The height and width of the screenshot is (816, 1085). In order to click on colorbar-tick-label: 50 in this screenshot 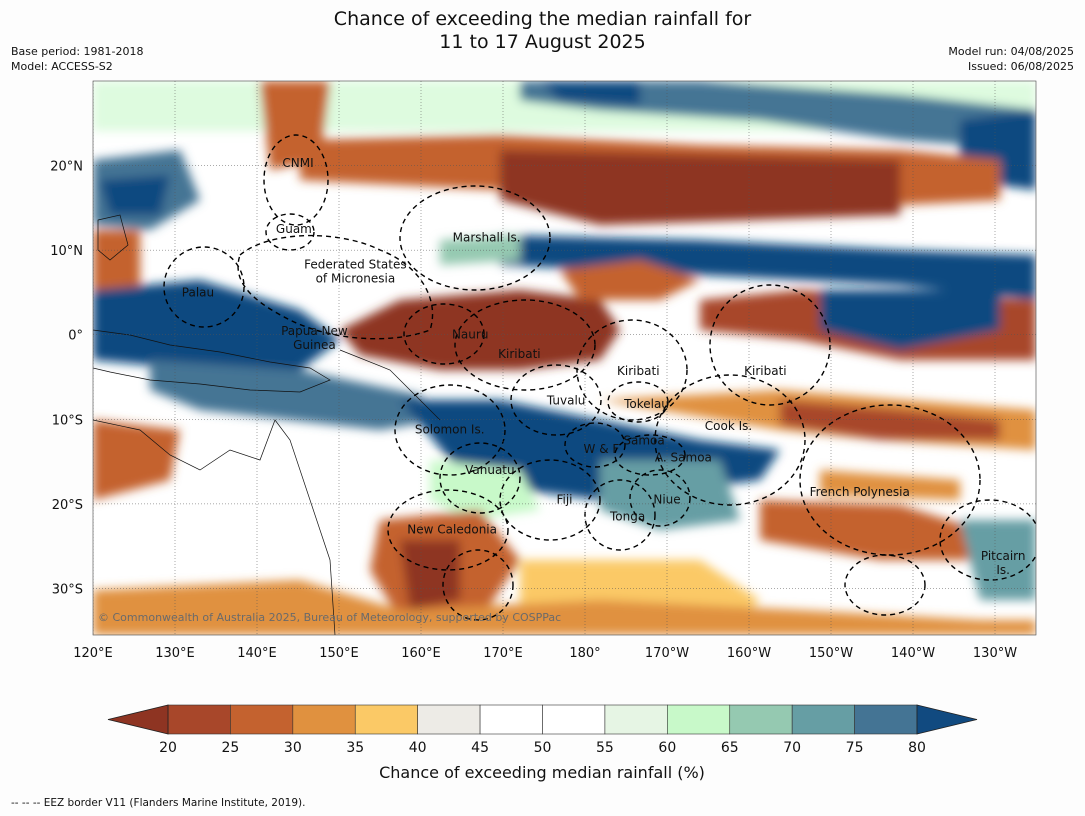, I will do `click(543, 748)`.